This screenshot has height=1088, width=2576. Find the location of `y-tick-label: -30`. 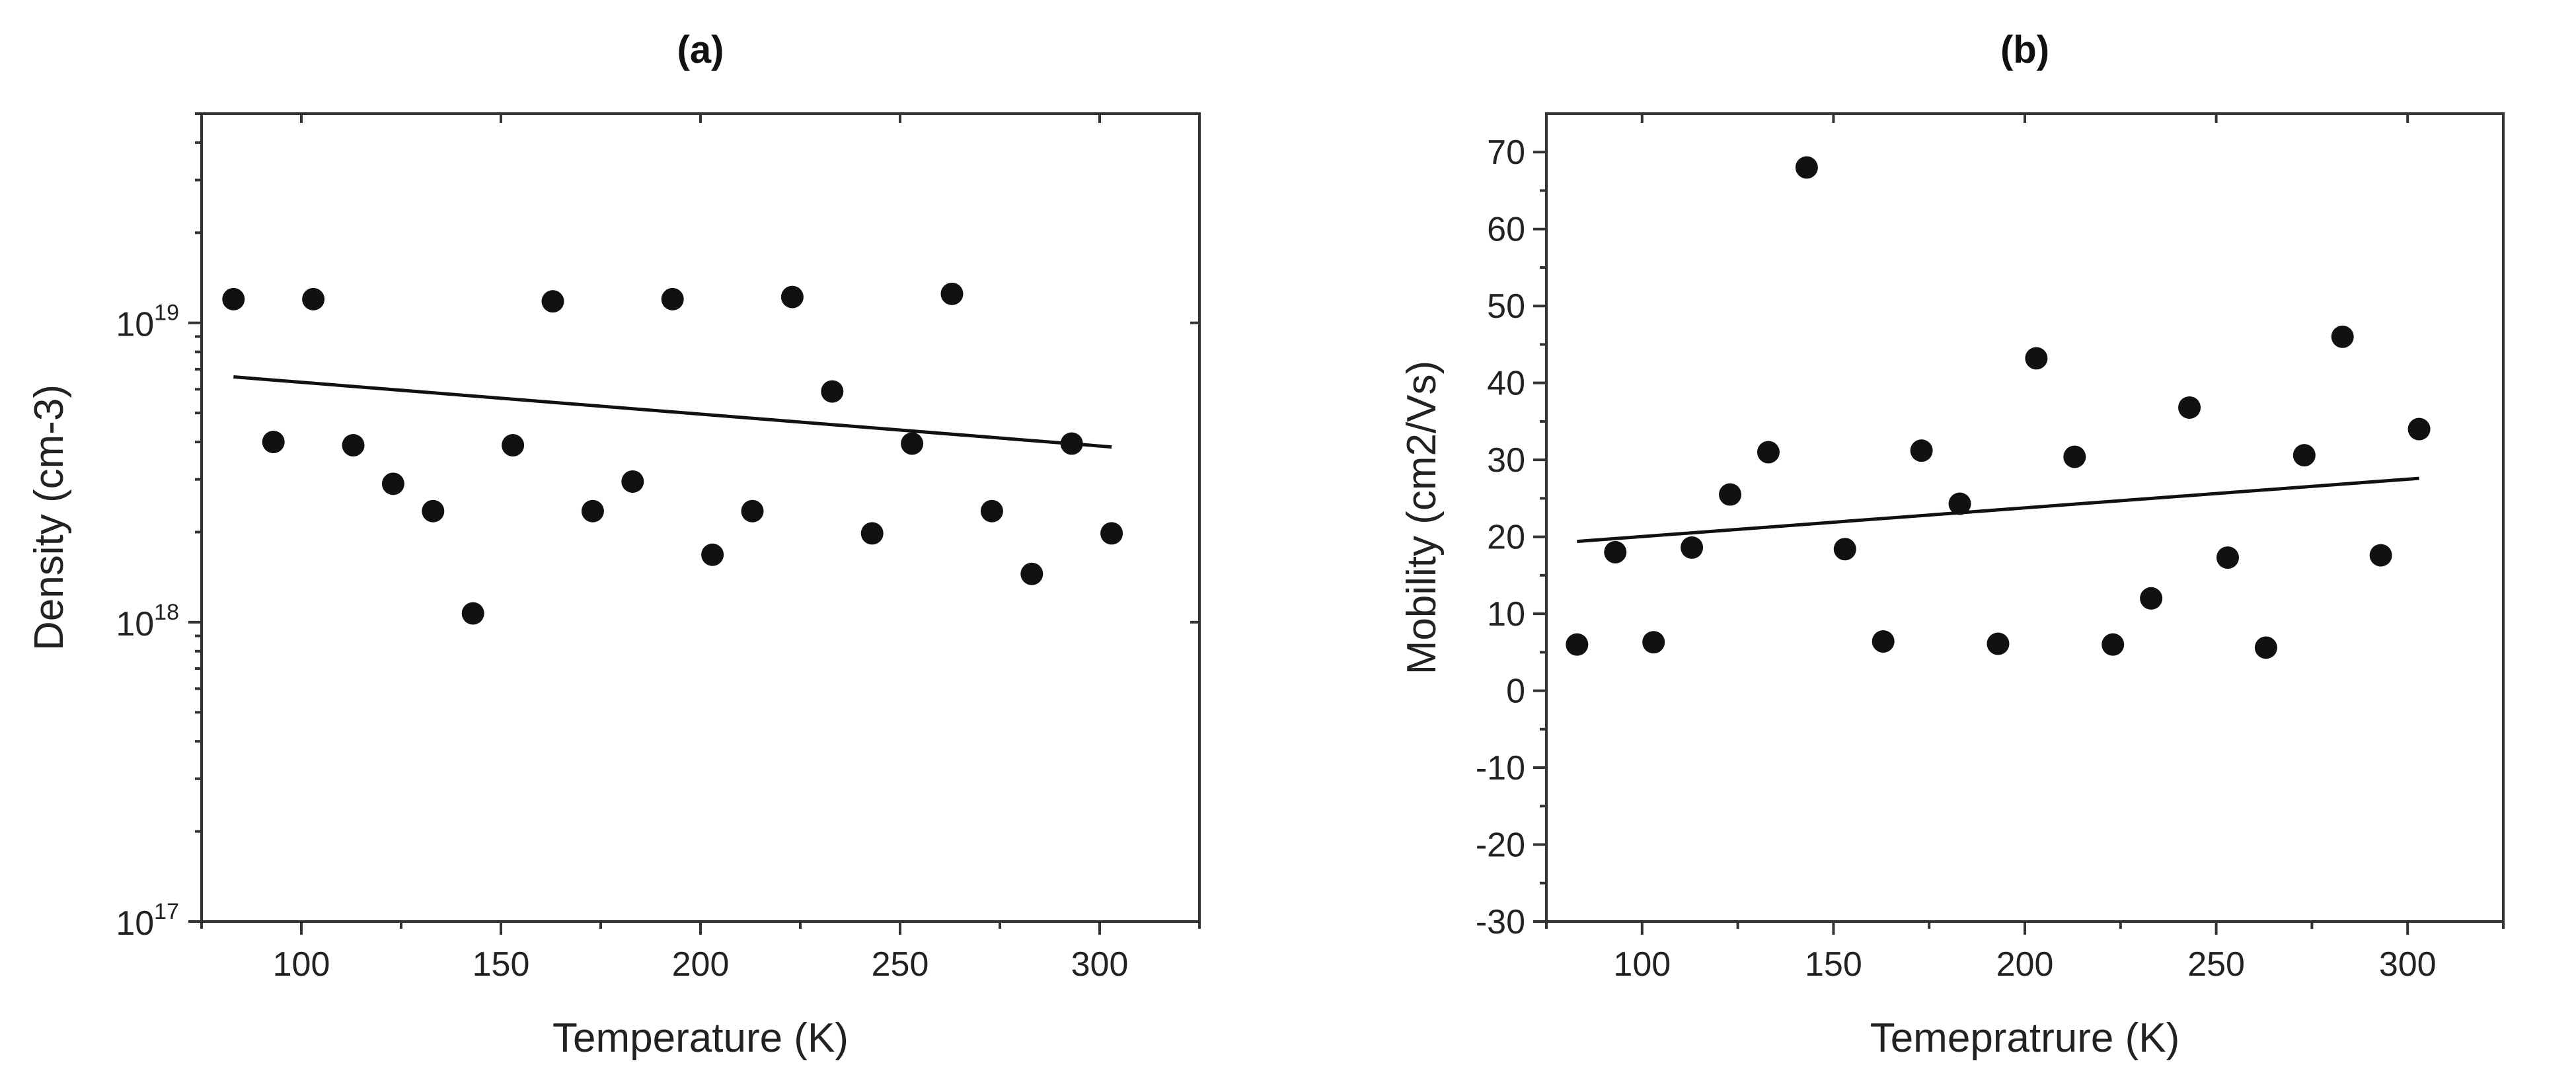

y-tick-label: -30 is located at coordinates (1500, 922).